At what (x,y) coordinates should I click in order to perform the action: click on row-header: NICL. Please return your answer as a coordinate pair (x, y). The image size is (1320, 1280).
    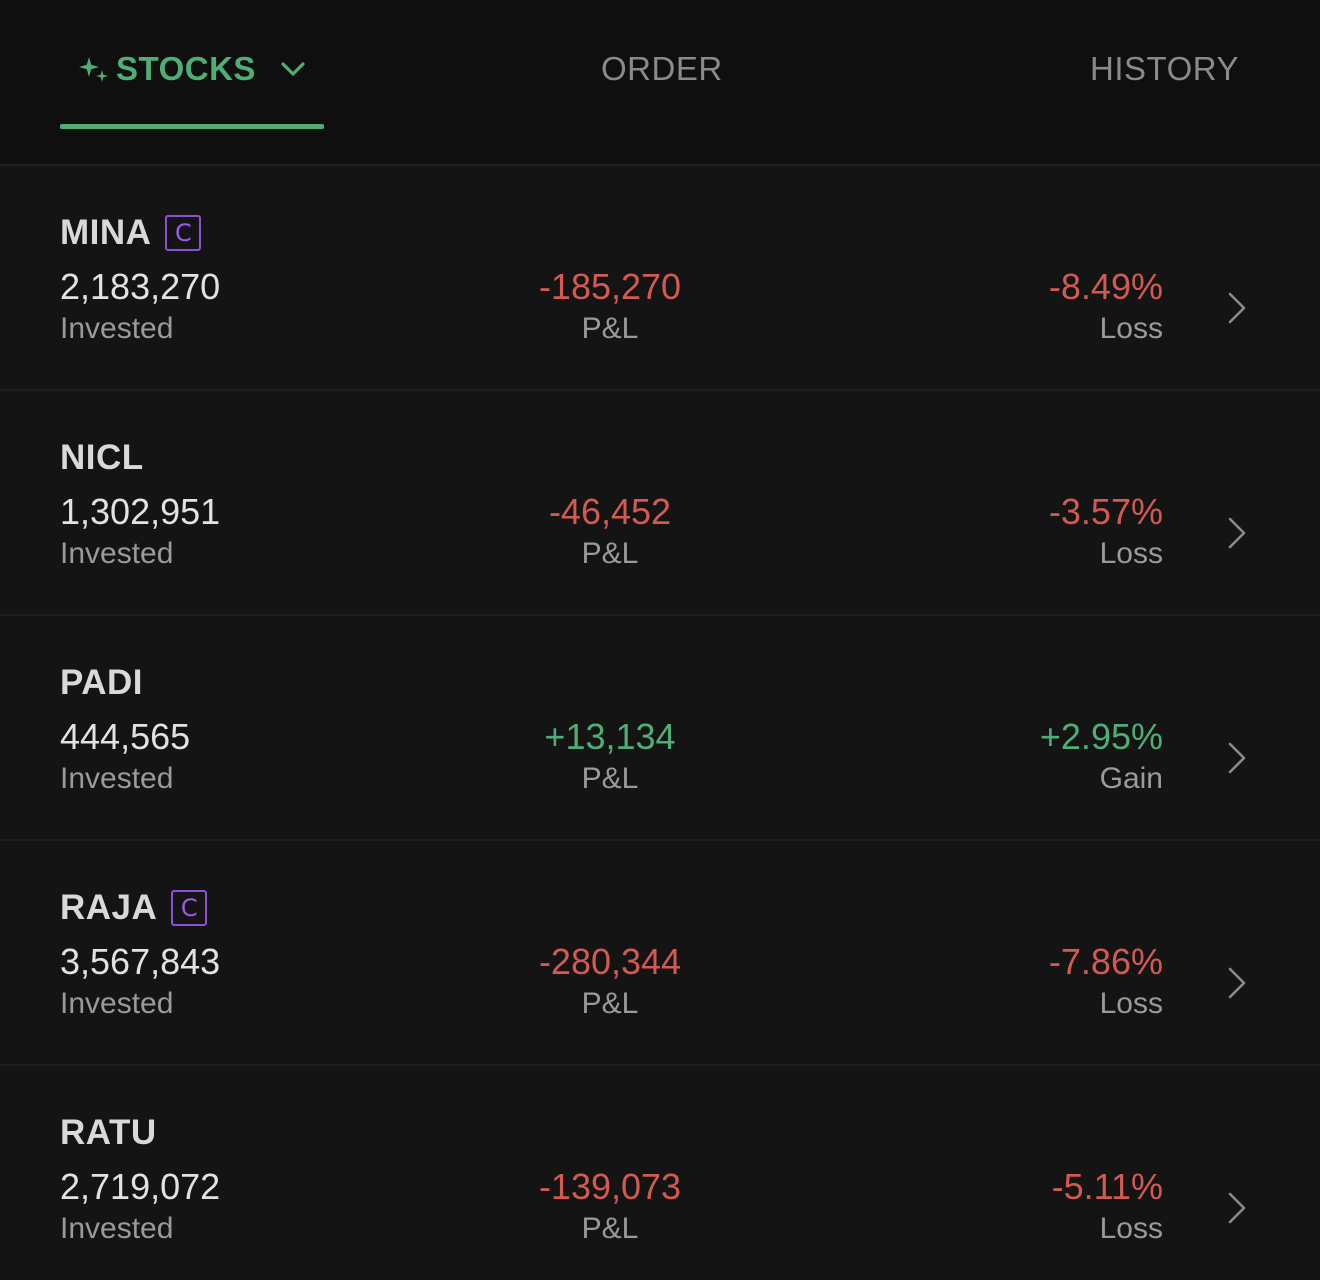
    Looking at the image, I should click on (102, 458).